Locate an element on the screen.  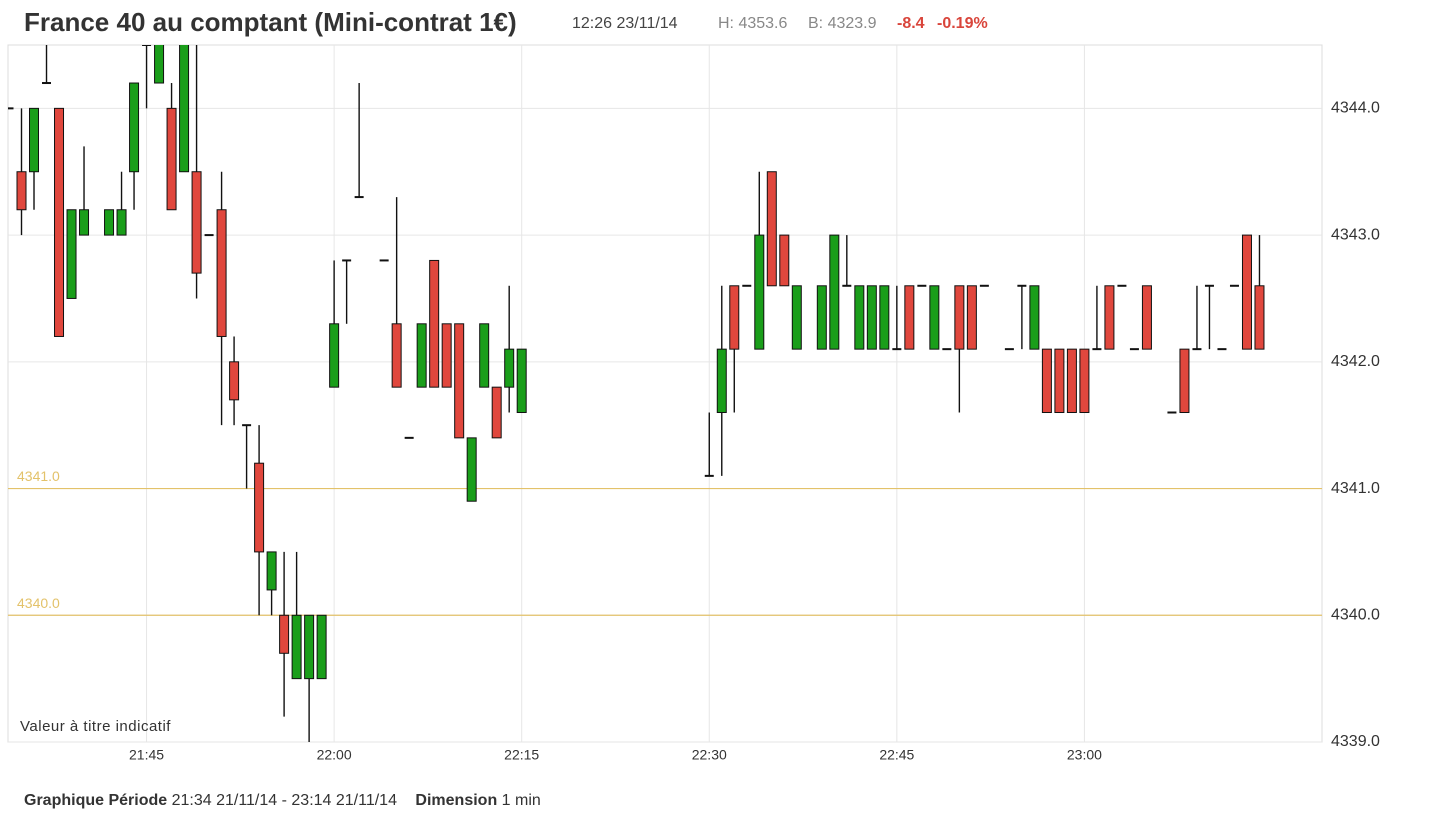
x-tick-label: 22:15 is located at coordinates (521, 755).